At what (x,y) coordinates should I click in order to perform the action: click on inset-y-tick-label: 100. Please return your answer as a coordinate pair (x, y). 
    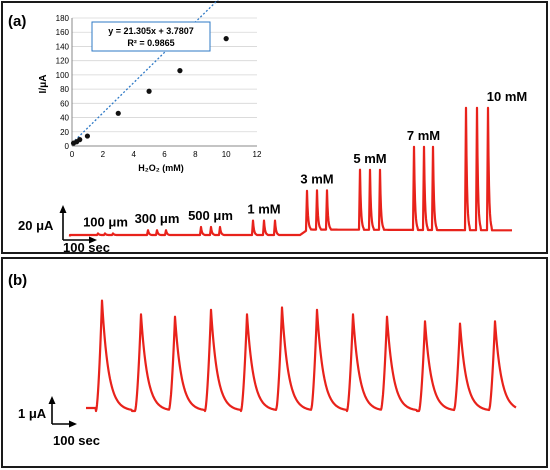
    Looking at the image, I should click on (63, 75).